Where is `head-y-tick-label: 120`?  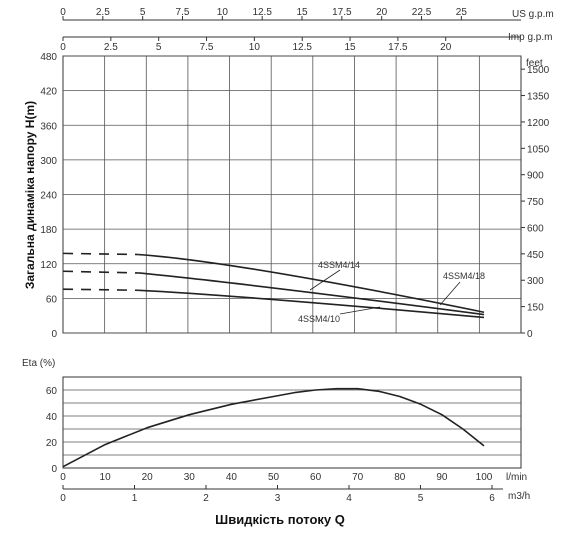 head-y-tick-label: 120 is located at coordinates (48, 265).